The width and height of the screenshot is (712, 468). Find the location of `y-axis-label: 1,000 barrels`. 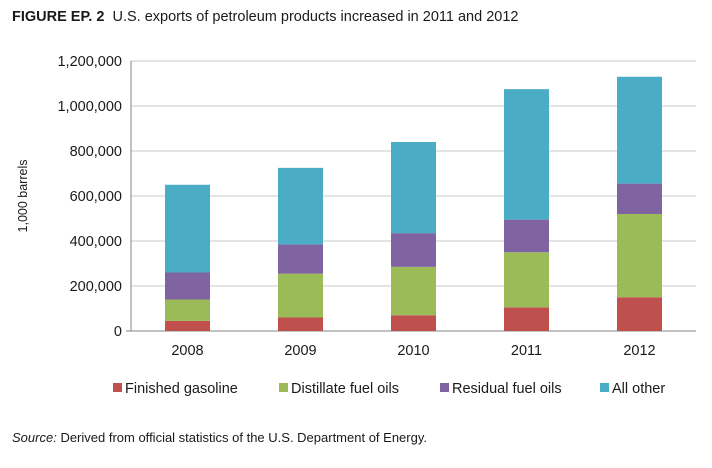

y-axis-label: 1,000 barrels is located at coordinates (23, 196).